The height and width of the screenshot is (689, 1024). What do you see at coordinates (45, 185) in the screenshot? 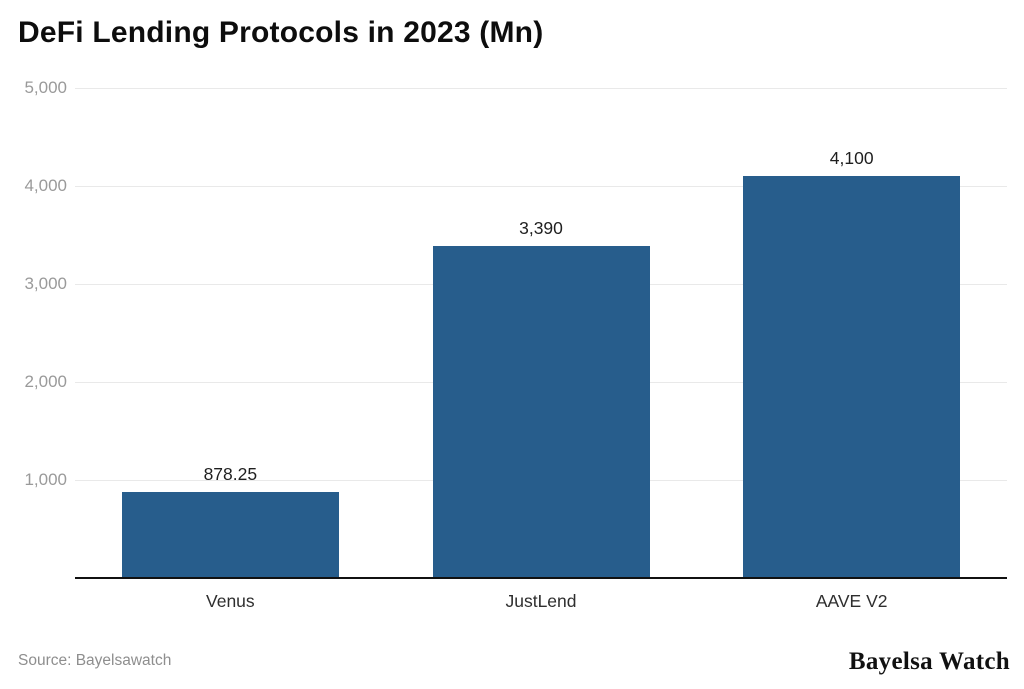
I see `y-axis-tick-label: 4,000` at bounding box center [45, 185].